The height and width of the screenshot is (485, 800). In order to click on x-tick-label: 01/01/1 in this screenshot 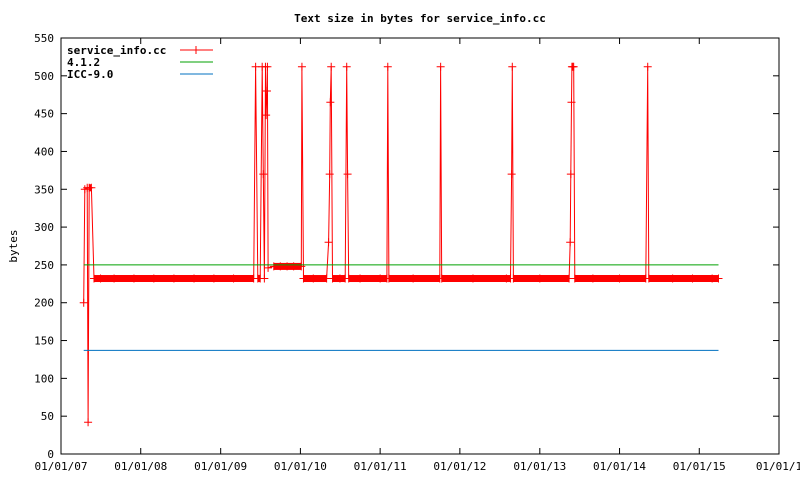, I will do `click(778, 466)`.